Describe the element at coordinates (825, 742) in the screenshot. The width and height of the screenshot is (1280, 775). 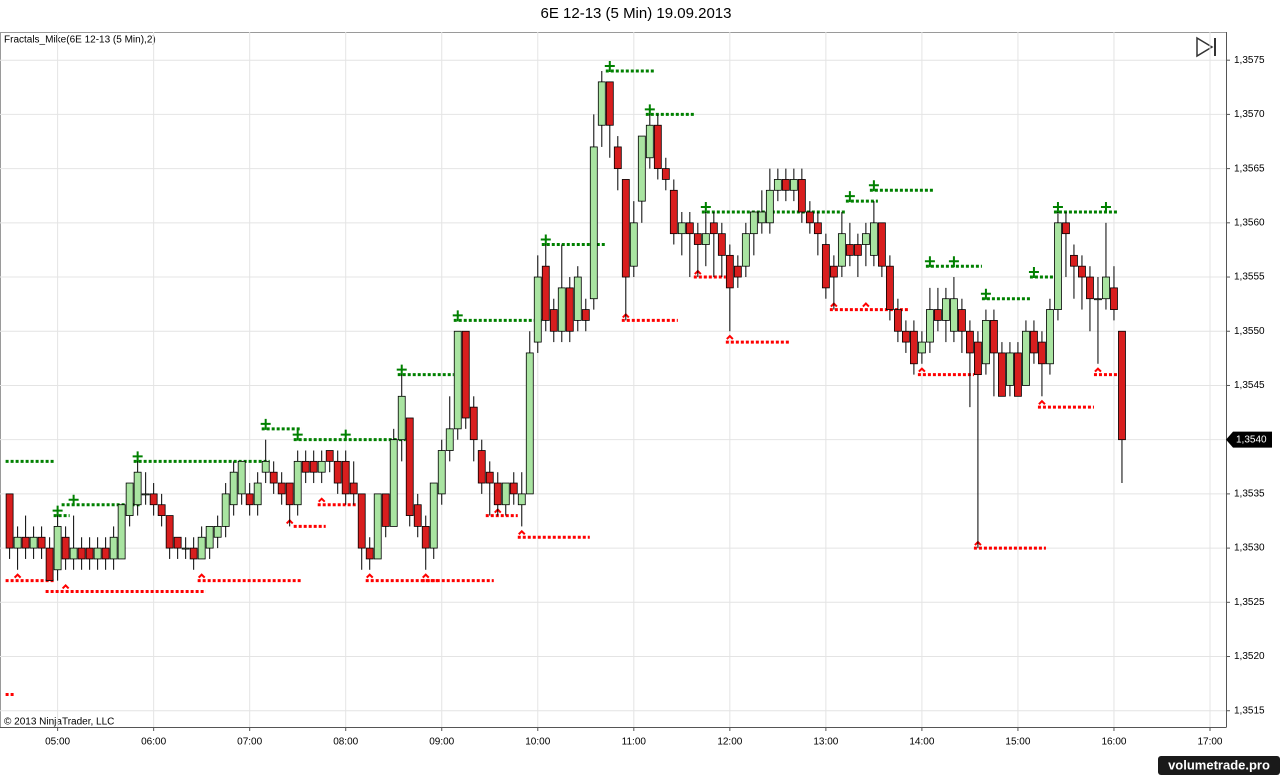
I see `x-tick-label: 13:00` at that location.